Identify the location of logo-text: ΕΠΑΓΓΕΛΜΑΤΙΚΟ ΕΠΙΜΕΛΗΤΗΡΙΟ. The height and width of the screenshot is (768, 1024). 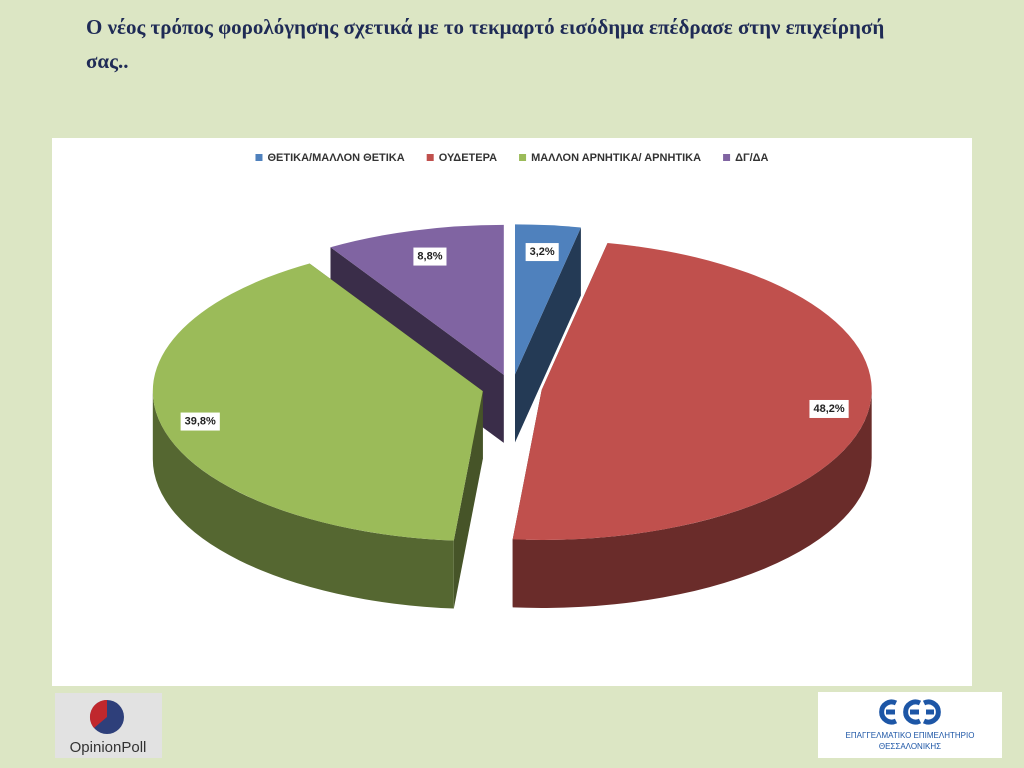
(910, 735).